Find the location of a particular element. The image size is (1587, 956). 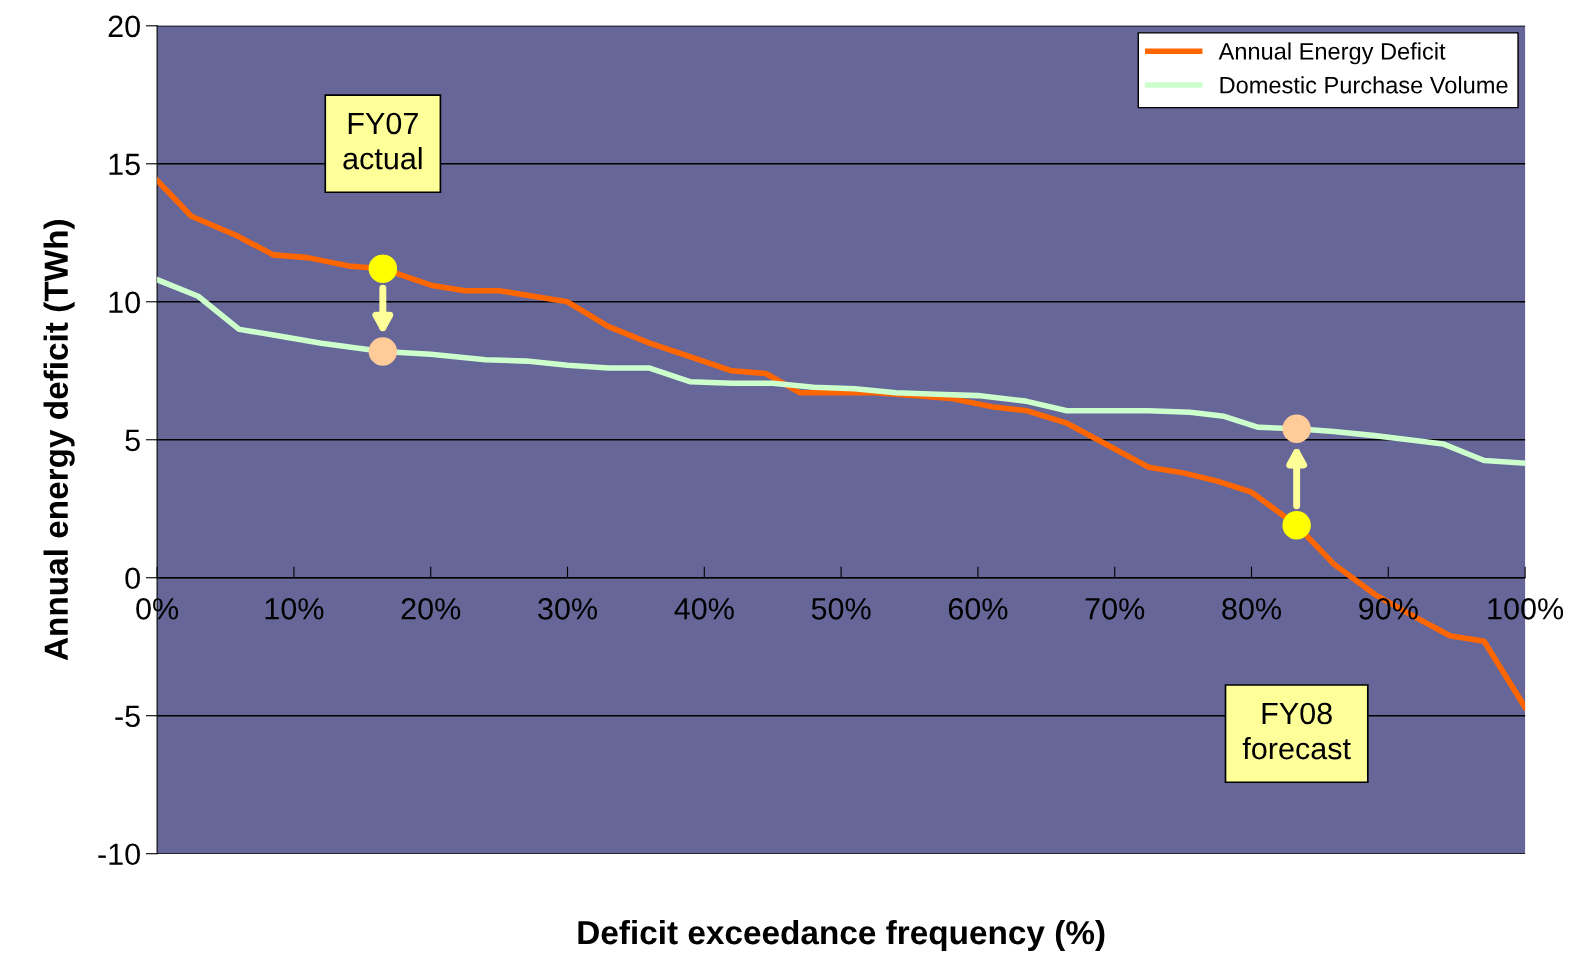

legend-label: Annual Energy Deficit is located at coordinates (1332, 53).